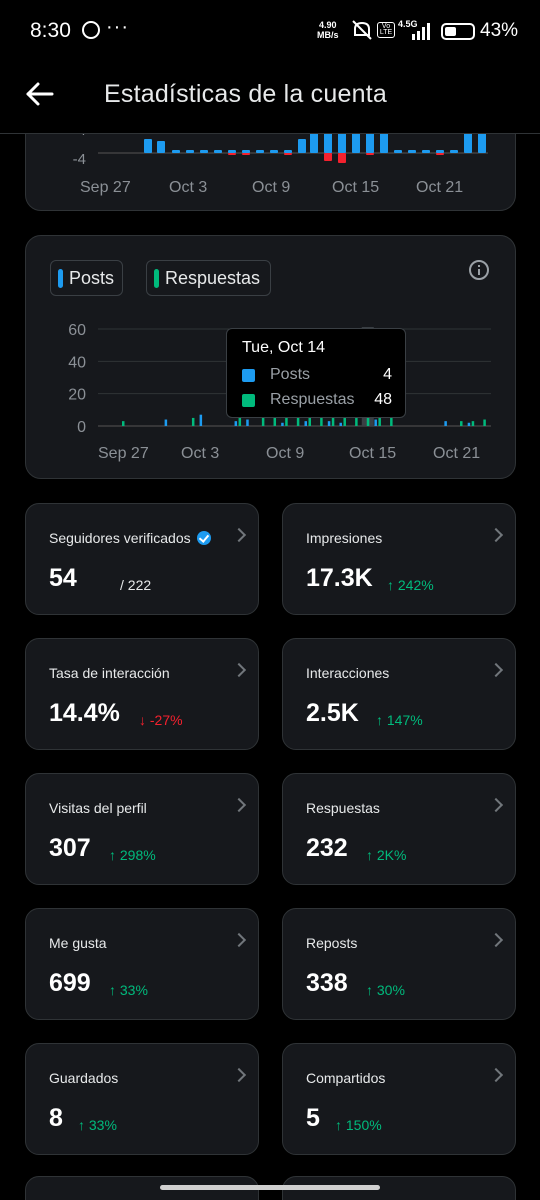 This screenshot has height=1200, width=540. What do you see at coordinates (60, 278) in the screenshot?
I see `legend-posts-swatch` at bounding box center [60, 278].